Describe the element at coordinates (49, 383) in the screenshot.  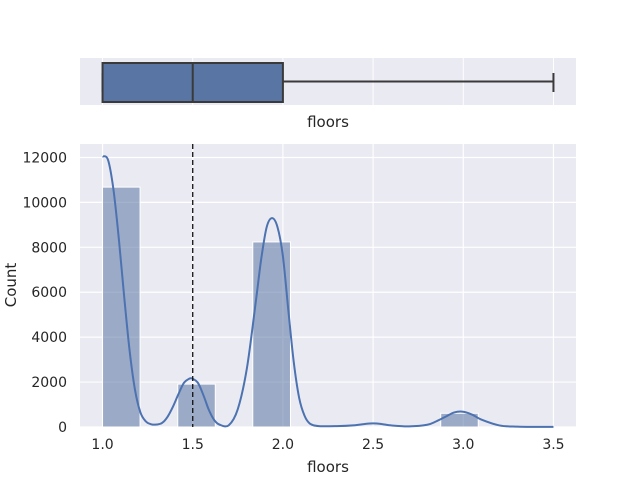
I see `y-tick-label: 2000` at that location.